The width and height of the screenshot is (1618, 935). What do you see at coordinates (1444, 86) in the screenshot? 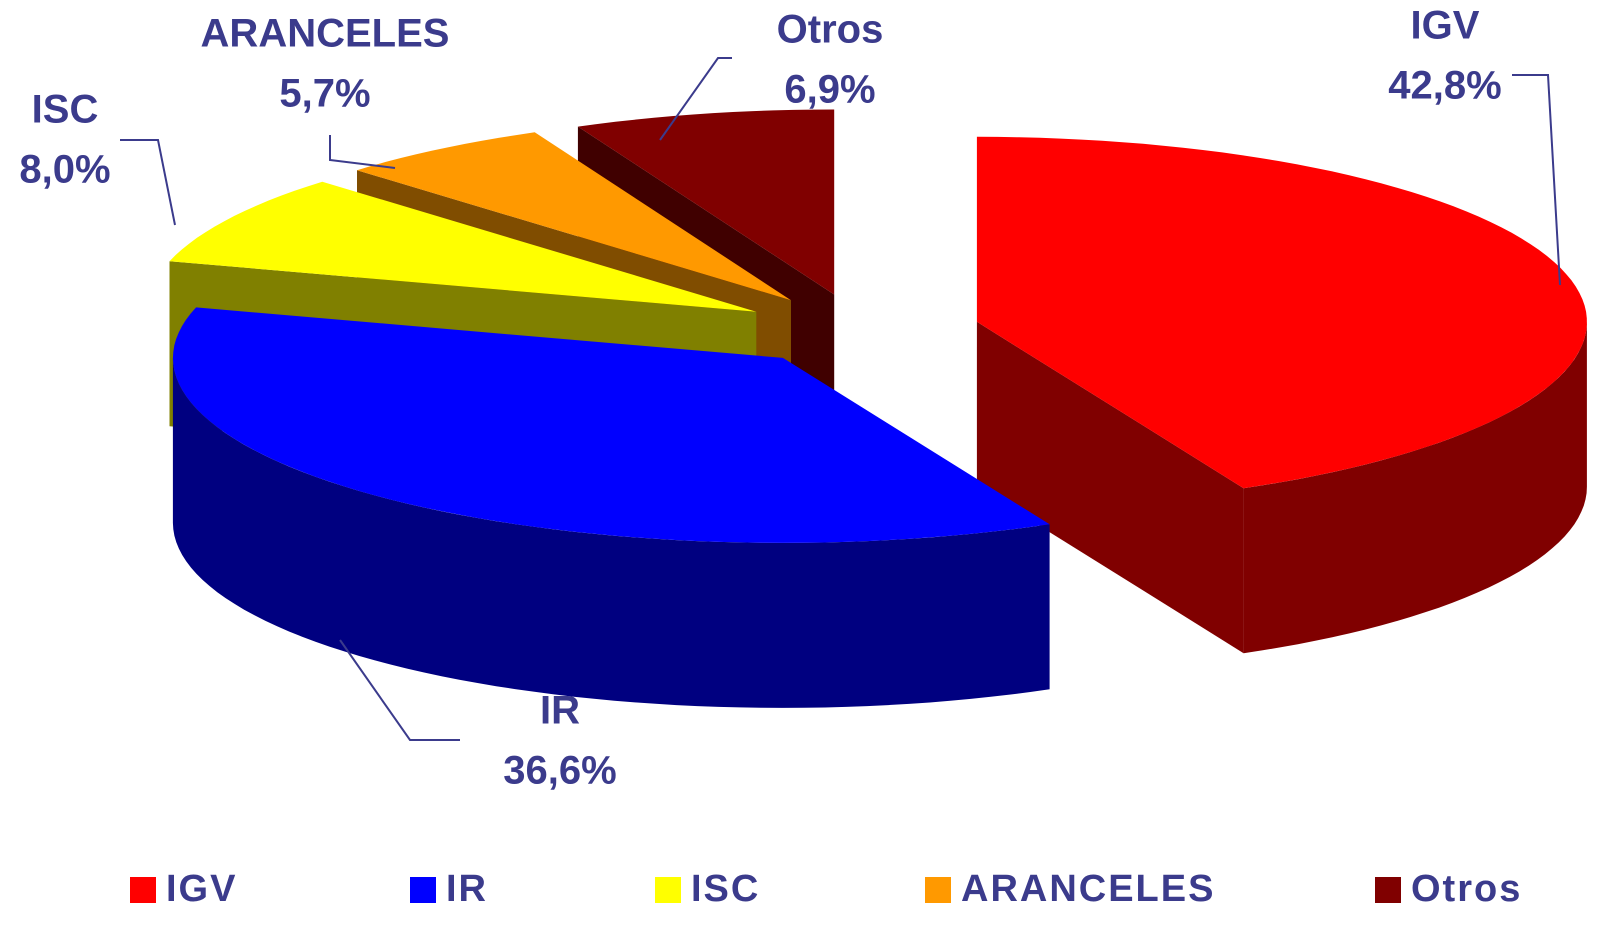
I see `slice-value-label: 42,8%` at bounding box center [1444, 86].